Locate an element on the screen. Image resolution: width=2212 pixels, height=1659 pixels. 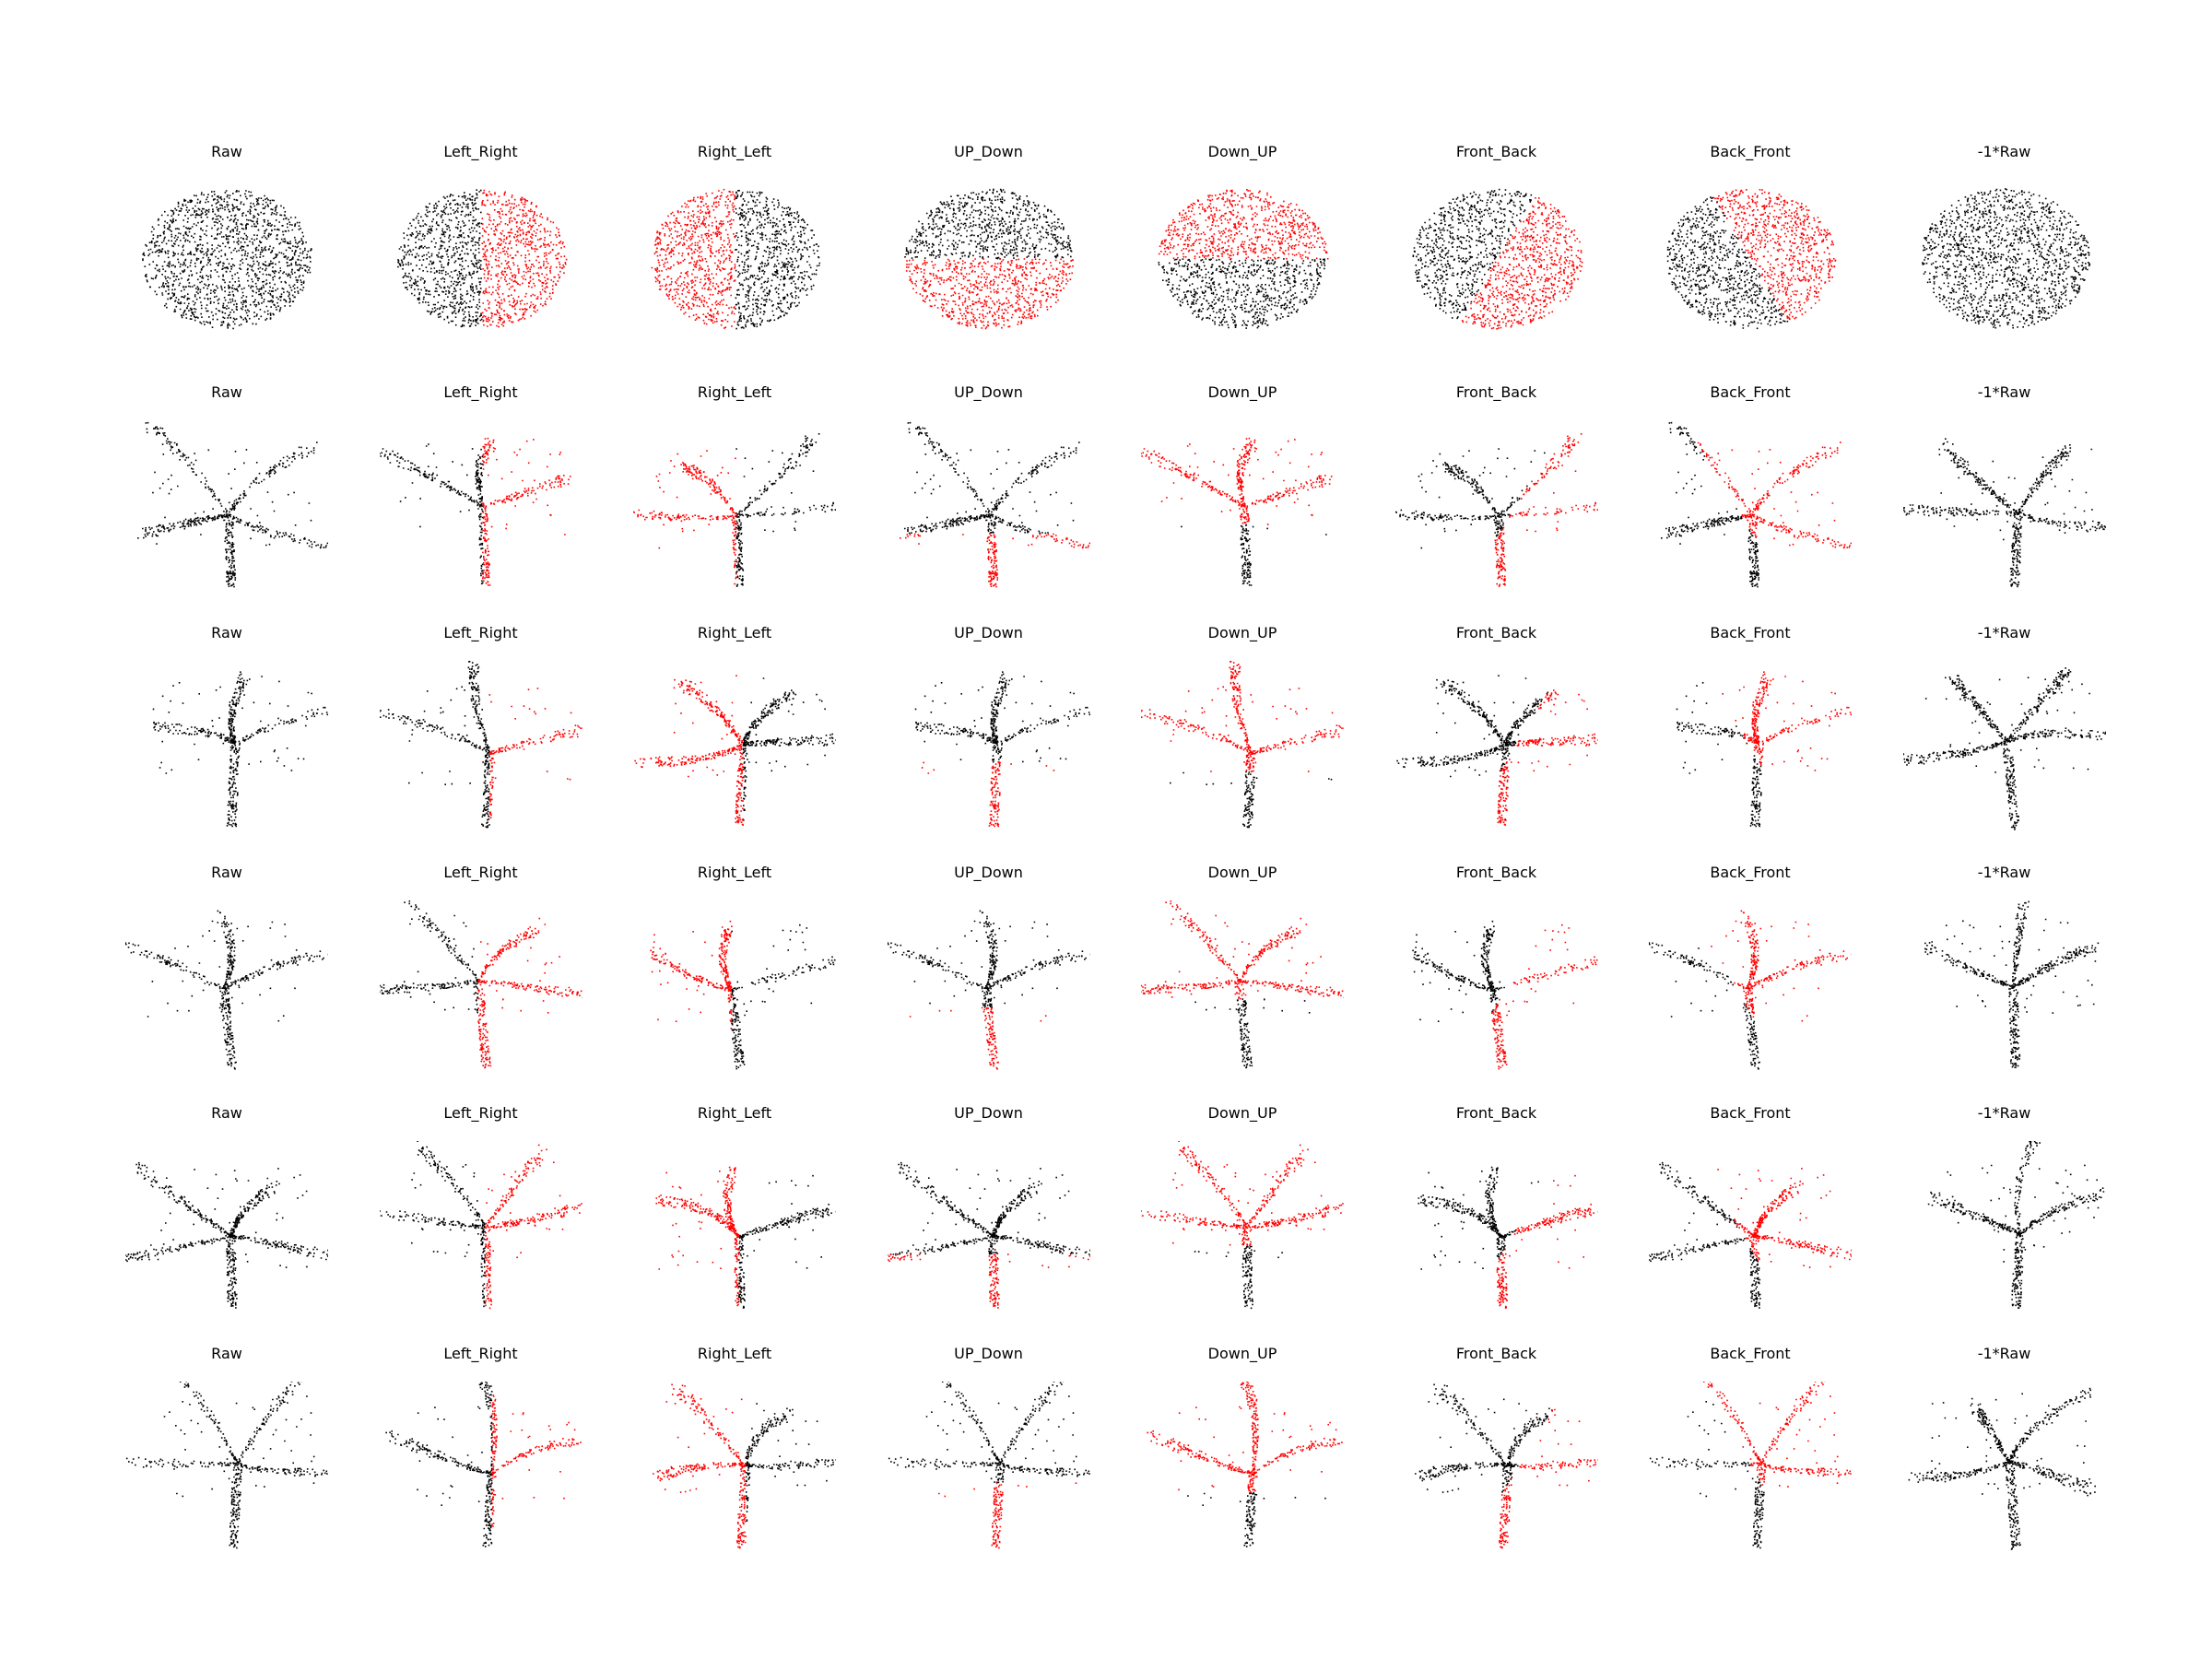
panel-r6-c3: Right_Left is located at coordinates (734, 1464).